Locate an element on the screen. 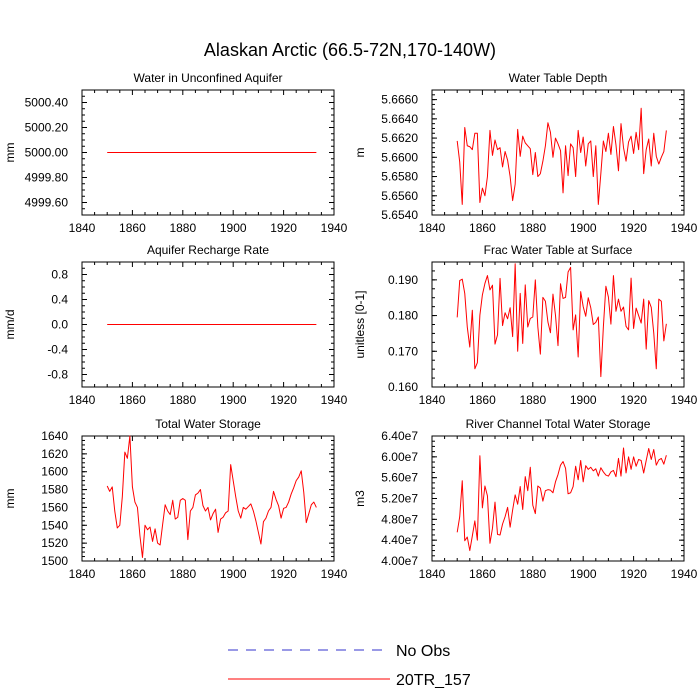  y-tick-label: 0.180 is located at coordinates (403, 316).